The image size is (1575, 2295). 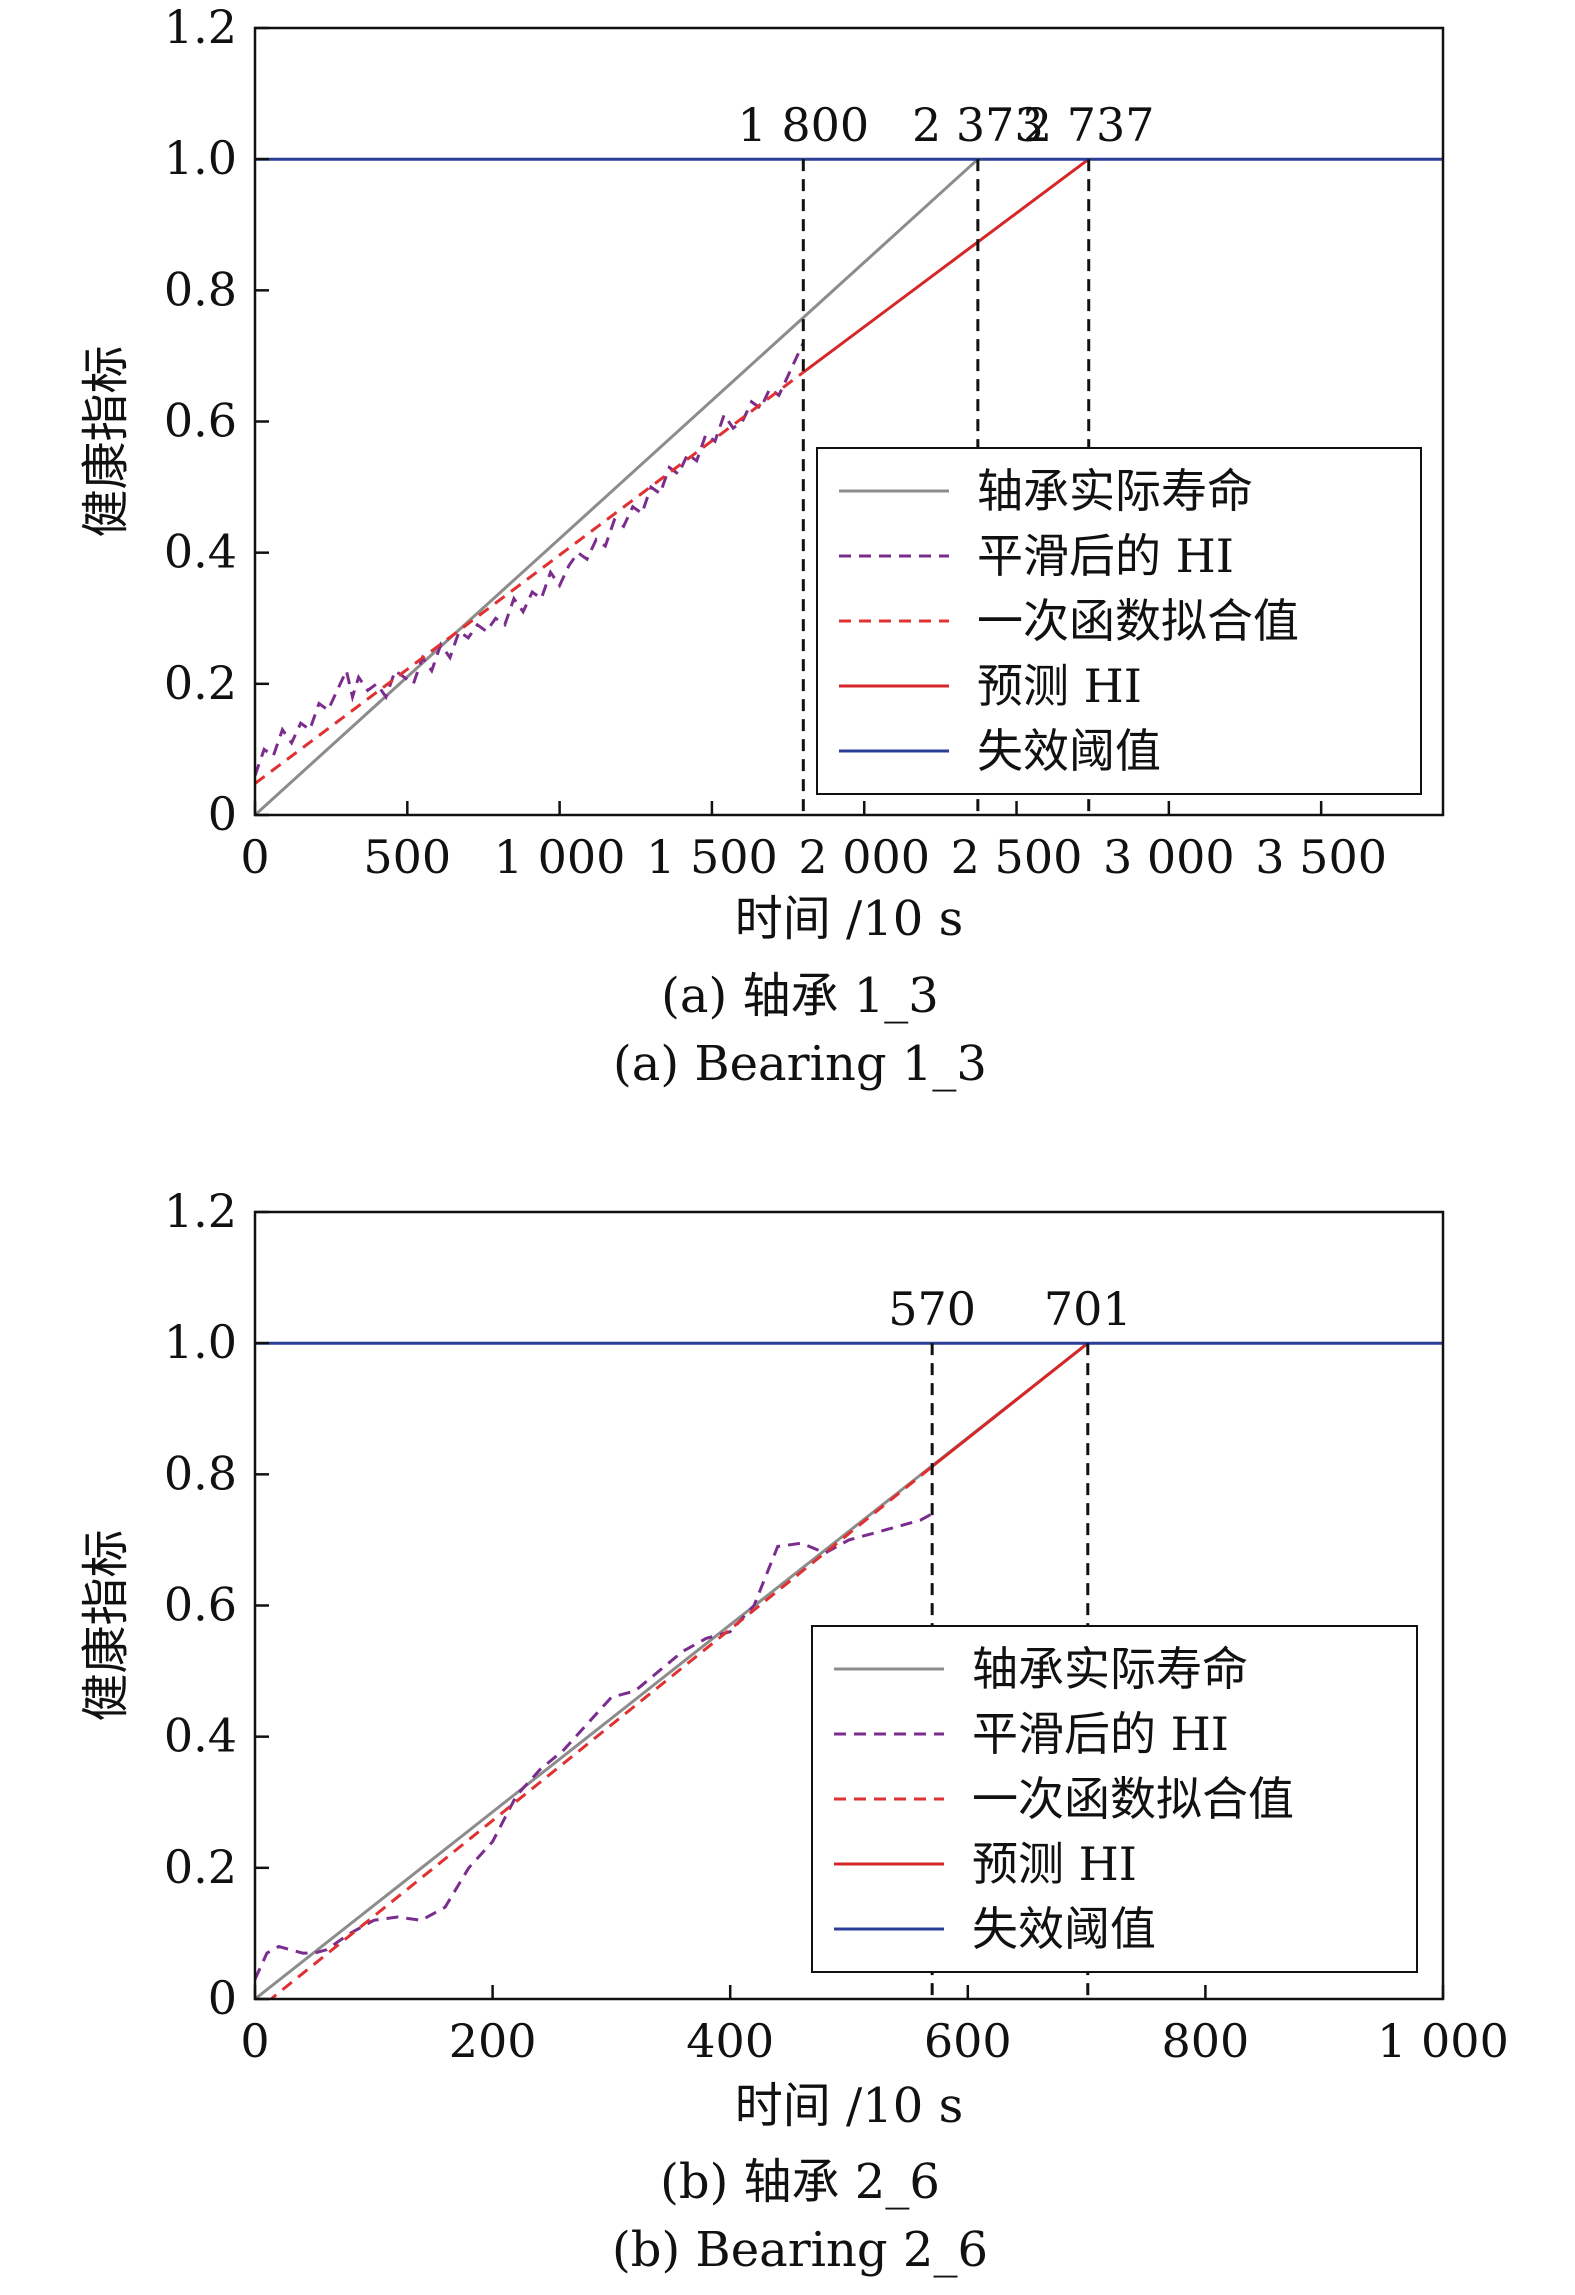 I want to click on vline-label: 2 373, so click(x=978, y=125).